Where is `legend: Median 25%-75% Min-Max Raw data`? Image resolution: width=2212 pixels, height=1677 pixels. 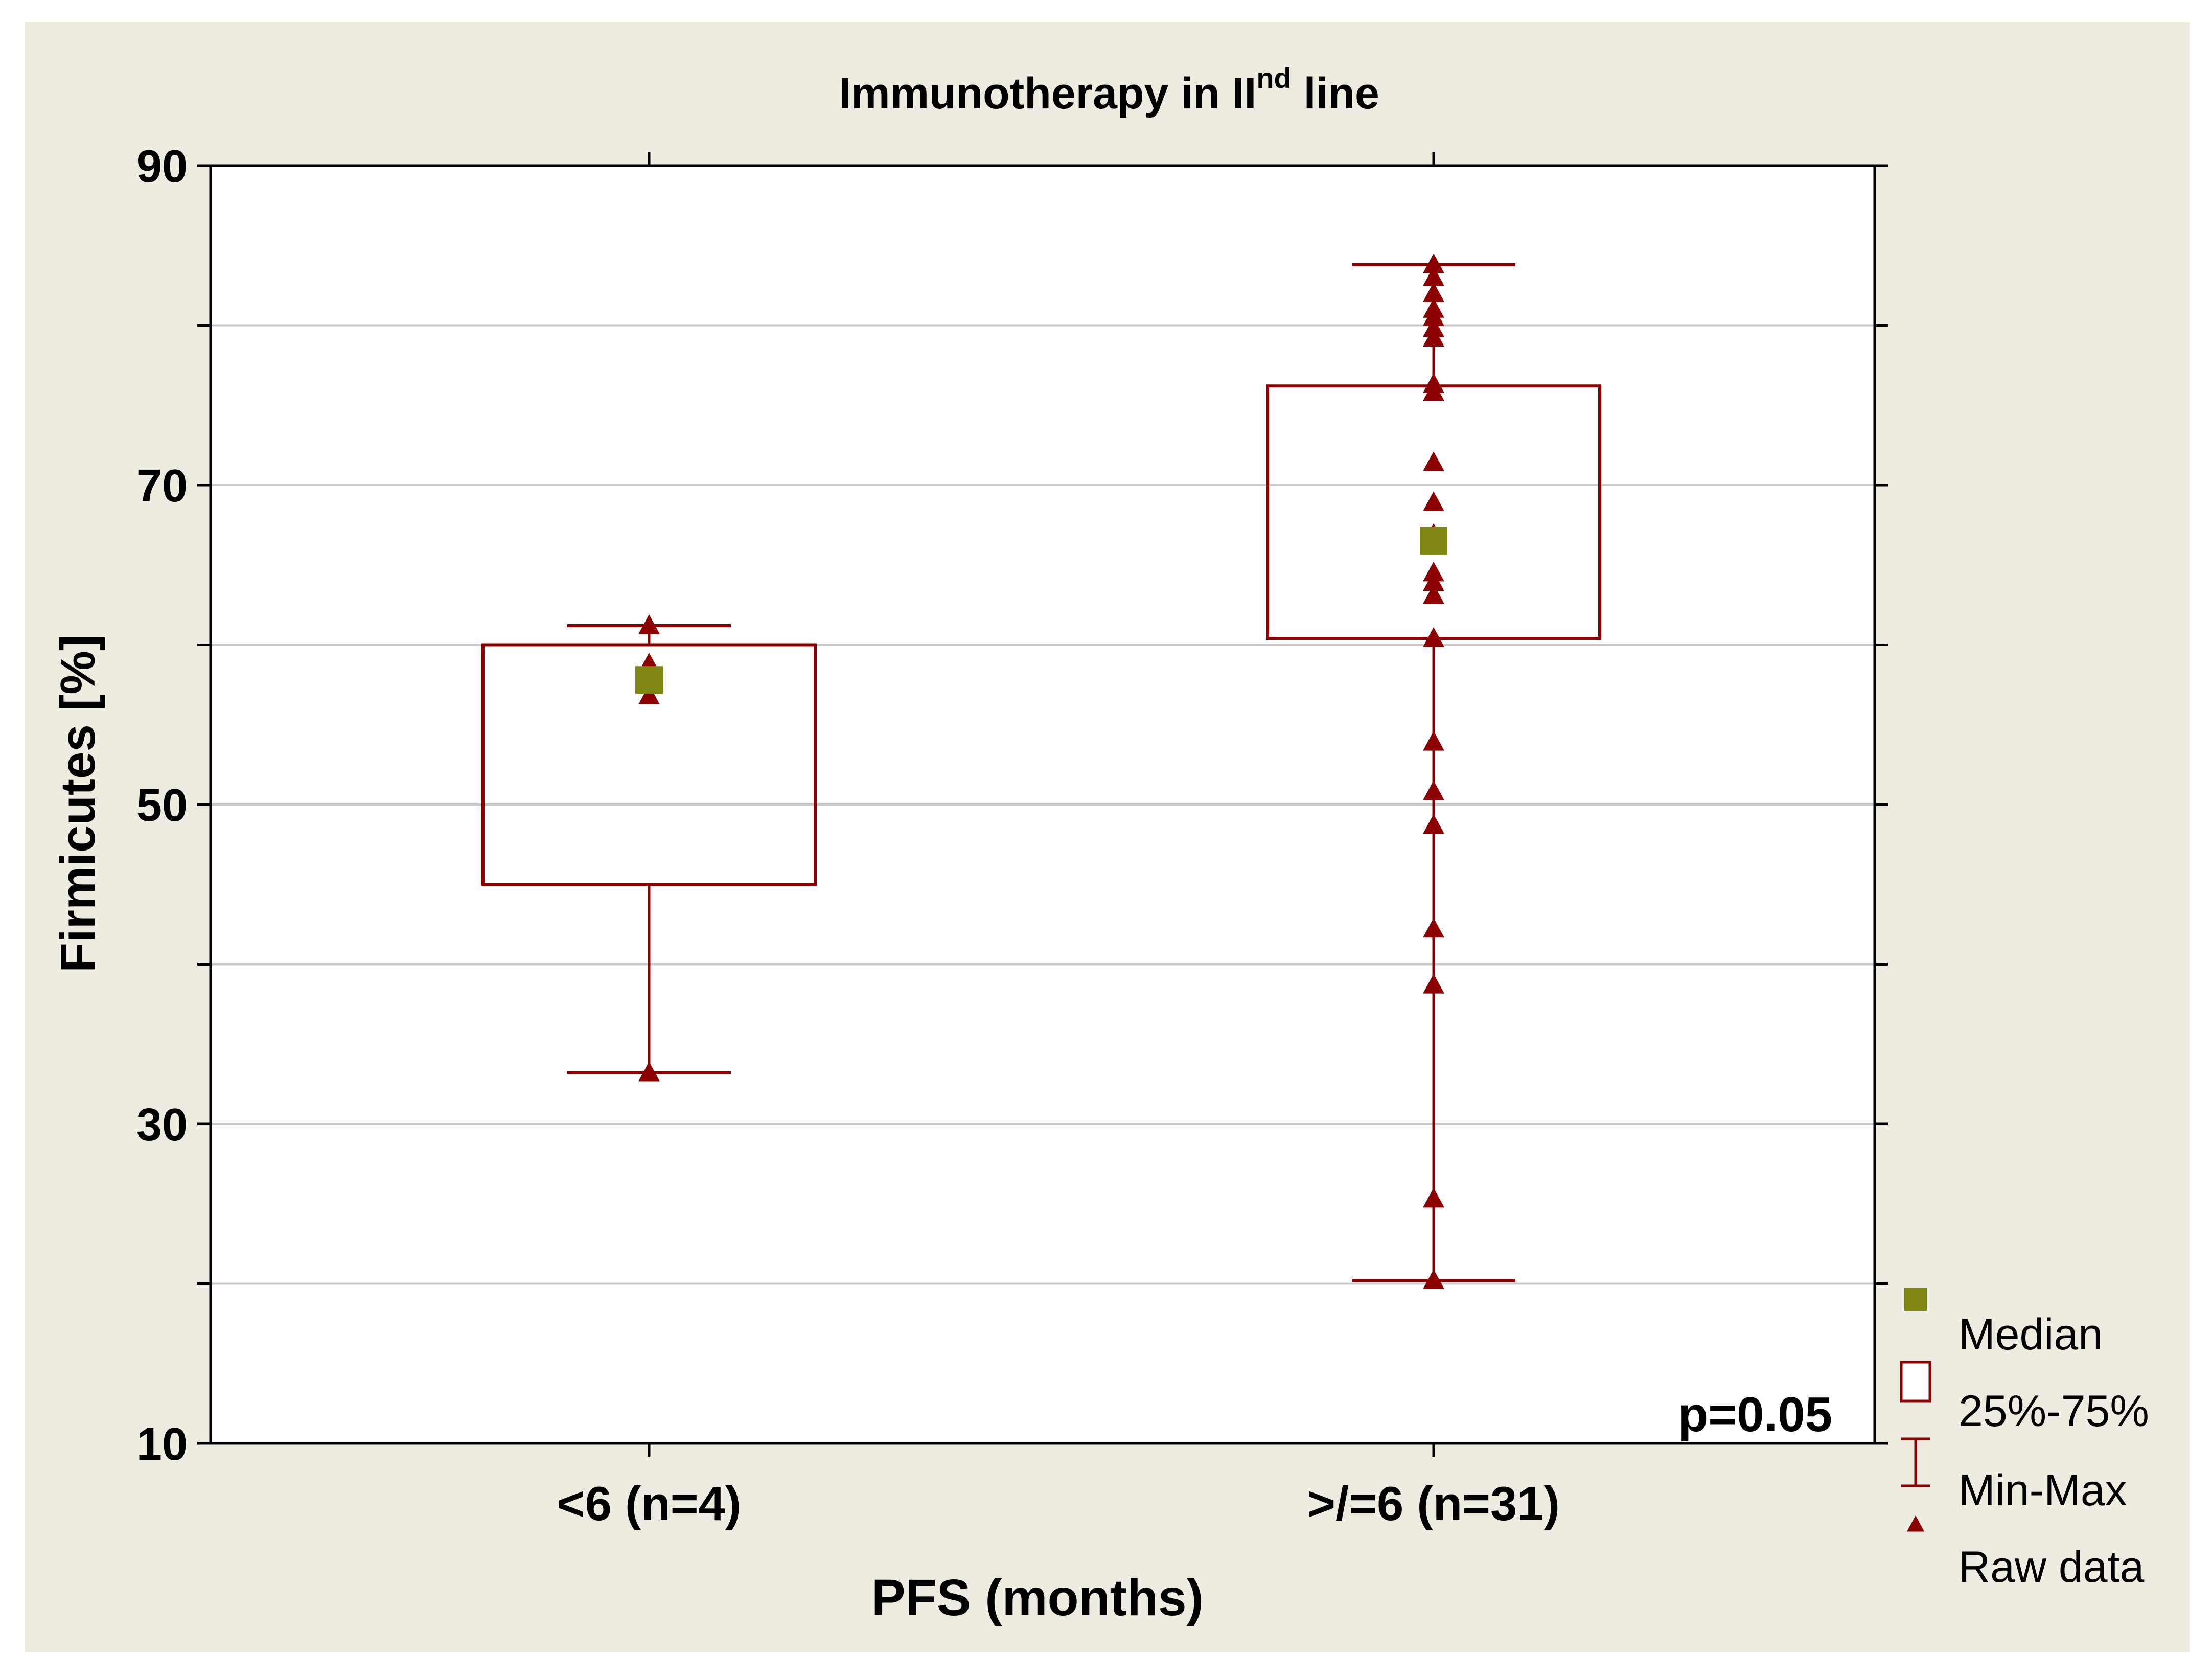 legend: Median 25%-75% Min-Max Raw data is located at coordinates (2024, 1440).